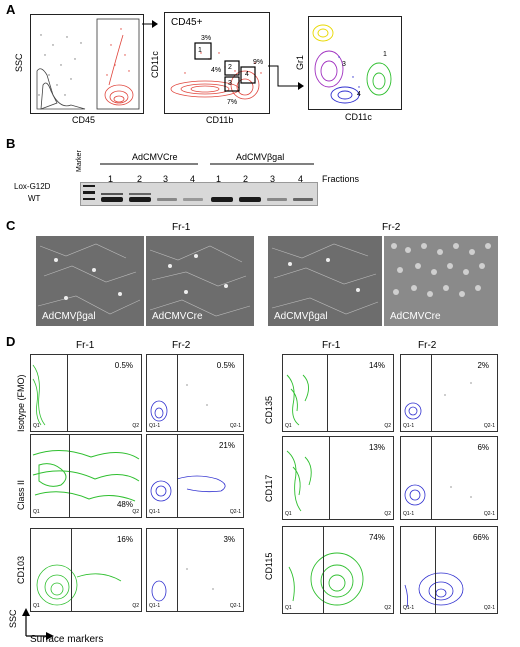 This screenshot has width=520, height=647. Describe the element at coordinates (21, 403) in the screenshot. I see `row-label-isotype: Isotype (FMO)` at that location.